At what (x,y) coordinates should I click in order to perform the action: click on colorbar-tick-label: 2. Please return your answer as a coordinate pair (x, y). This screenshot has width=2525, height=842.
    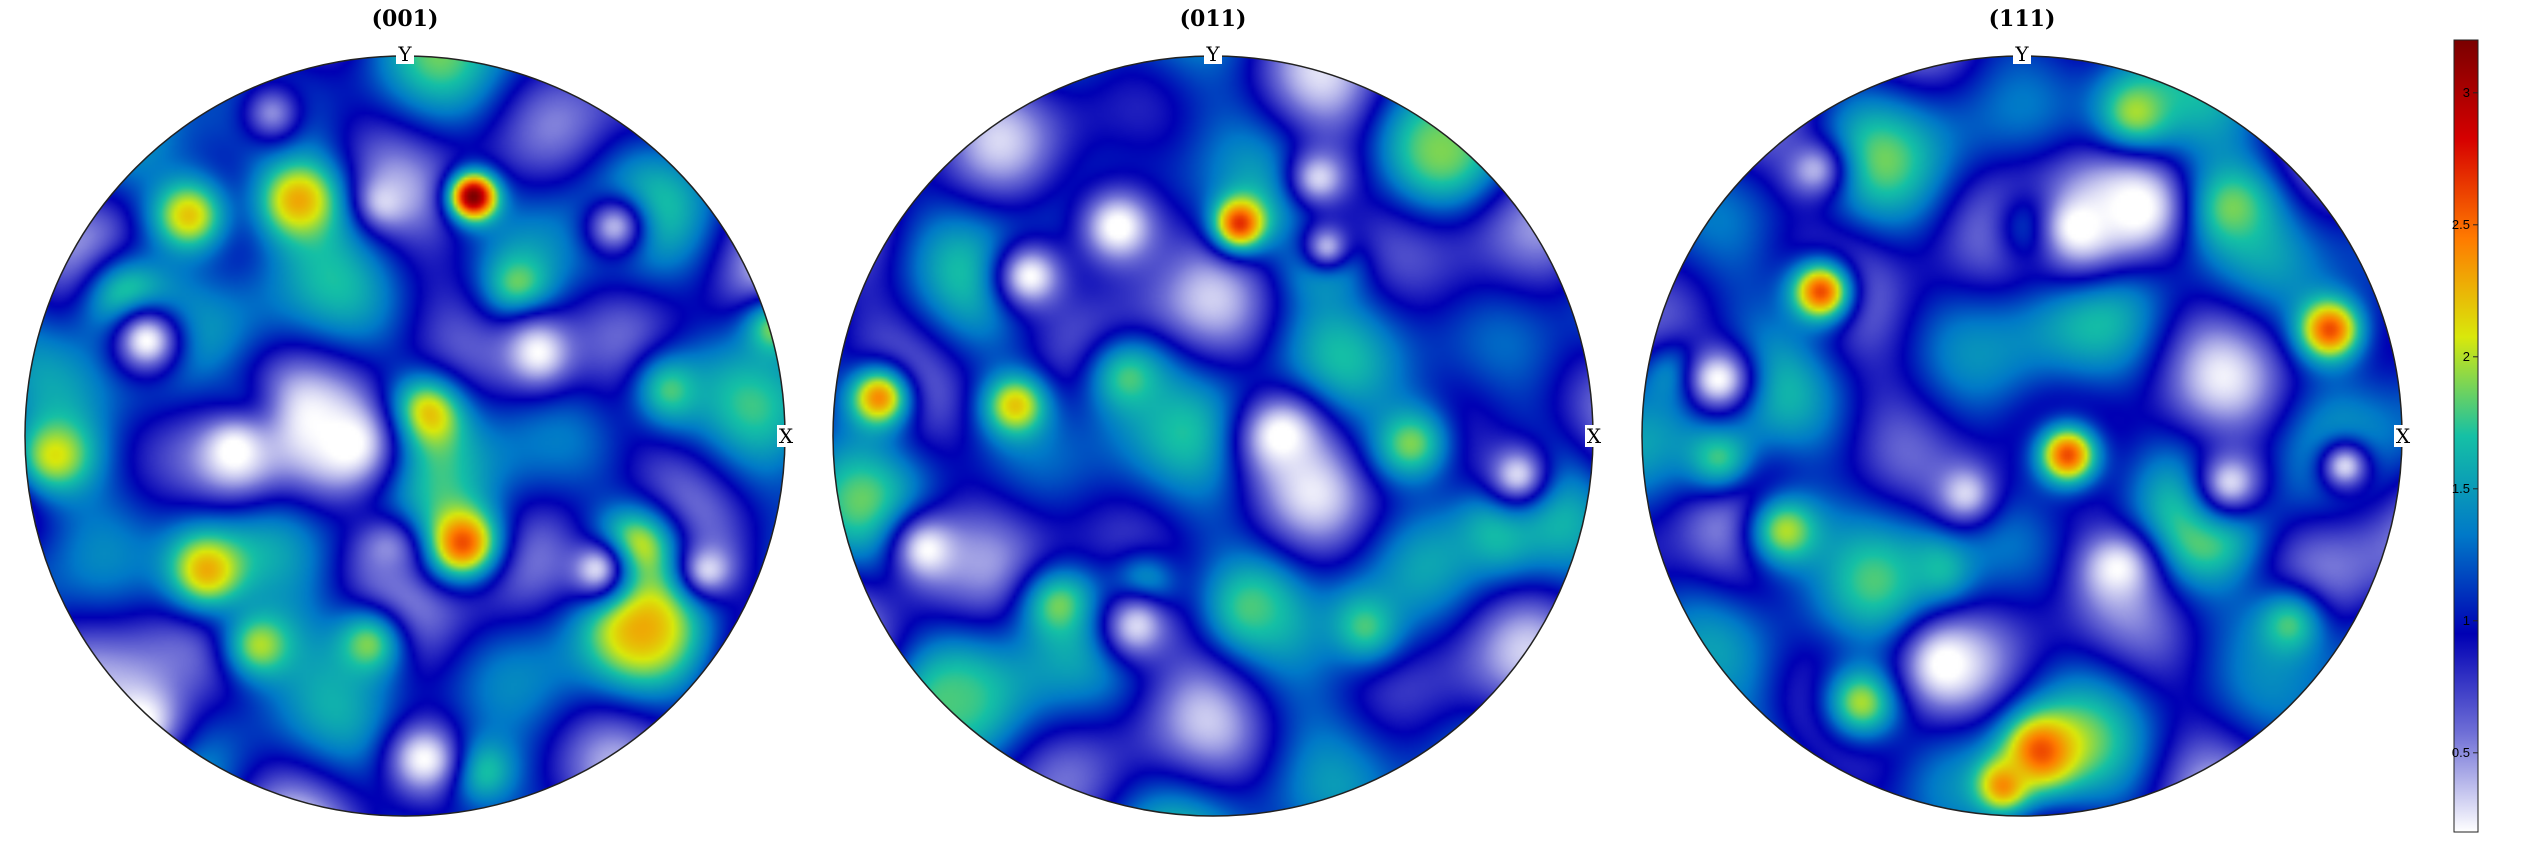
    Looking at the image, I should click on (2466, 356).